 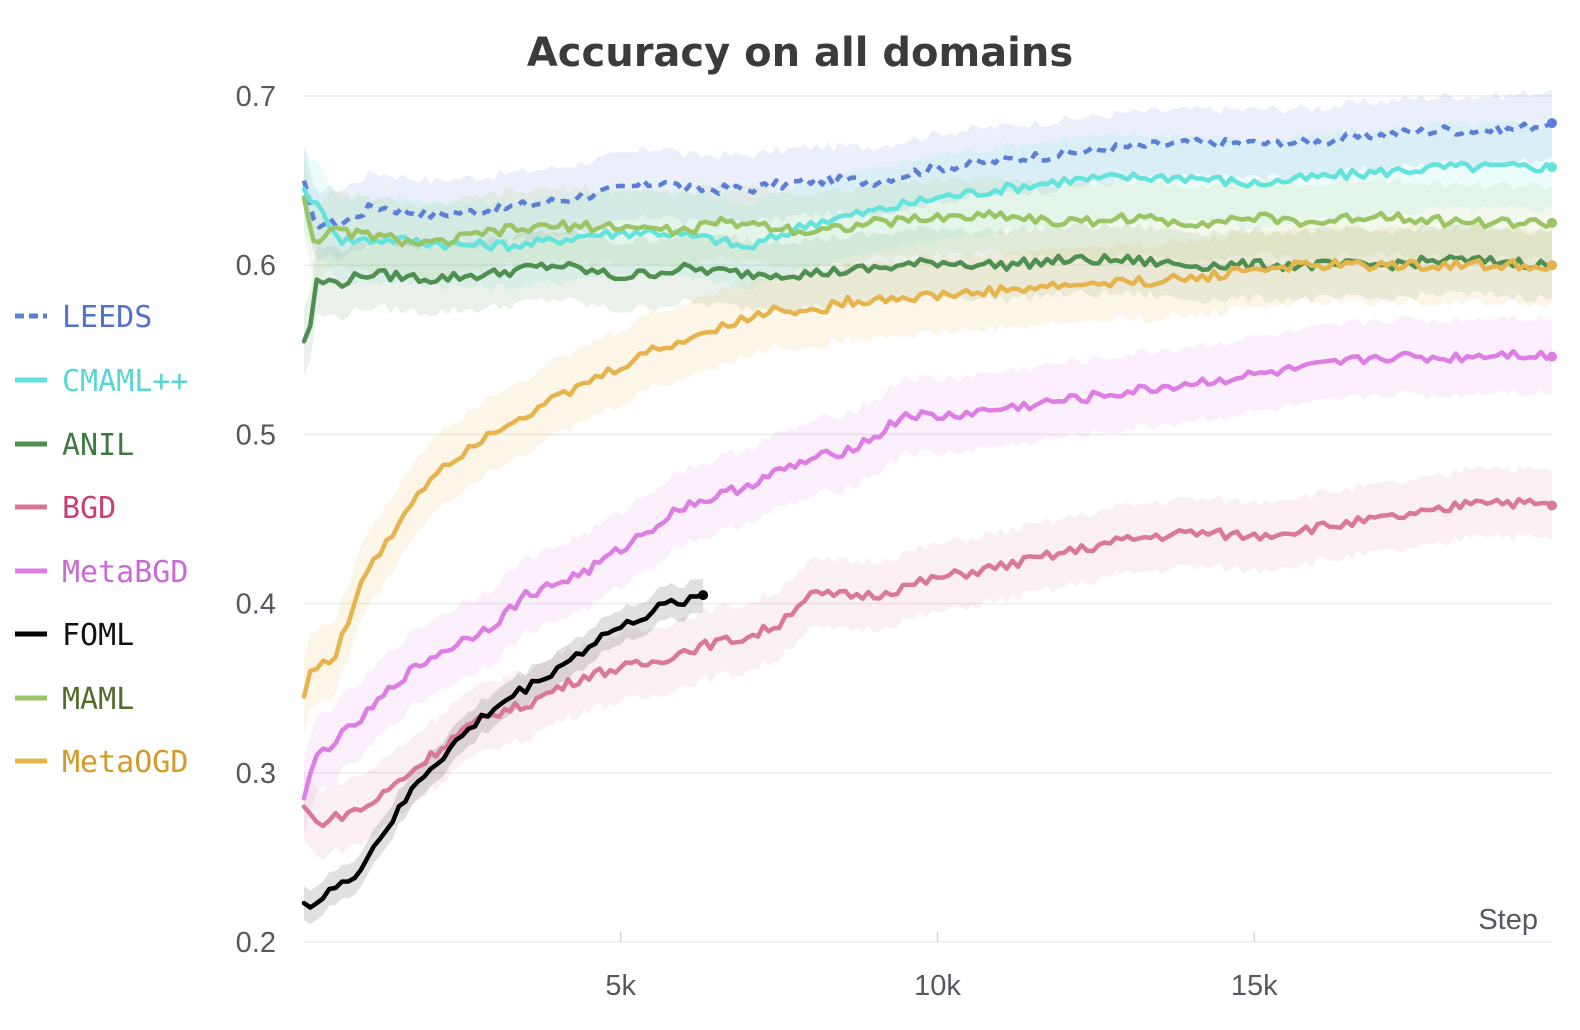 I want to click on y-tick-label: 0.2, so click(x=256, y=943).